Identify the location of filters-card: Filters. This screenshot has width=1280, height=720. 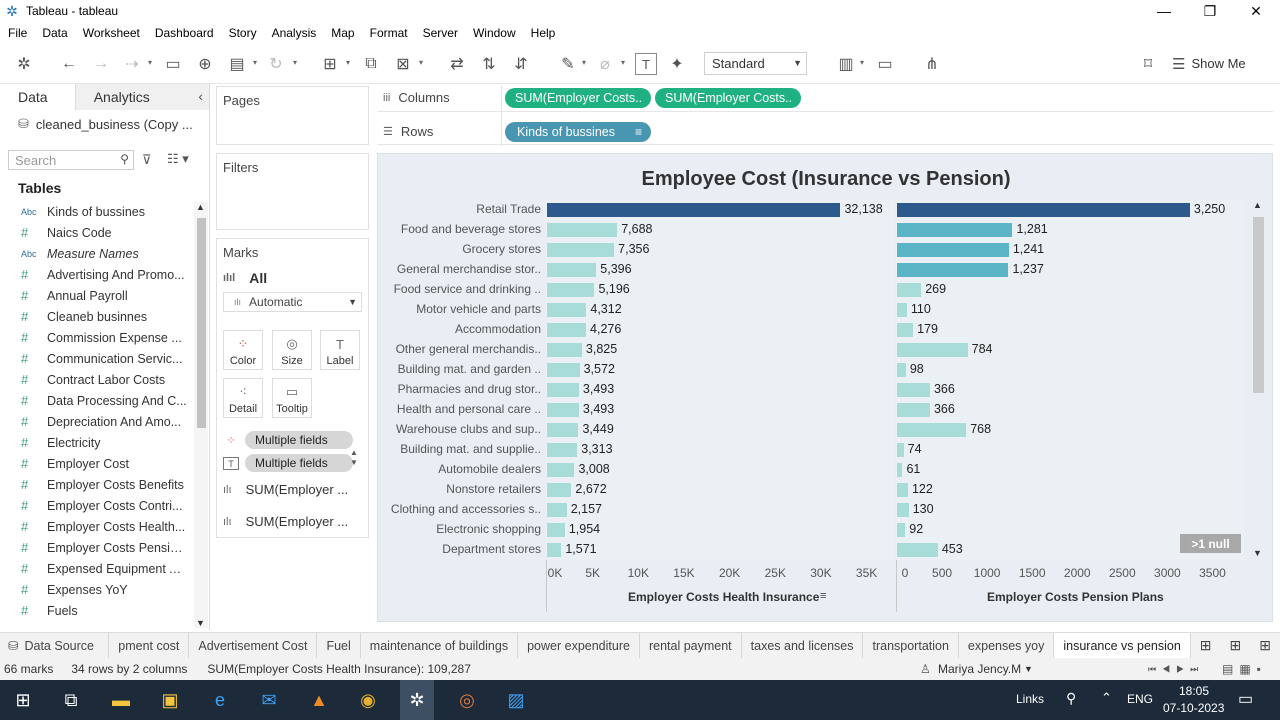
(292, 191).